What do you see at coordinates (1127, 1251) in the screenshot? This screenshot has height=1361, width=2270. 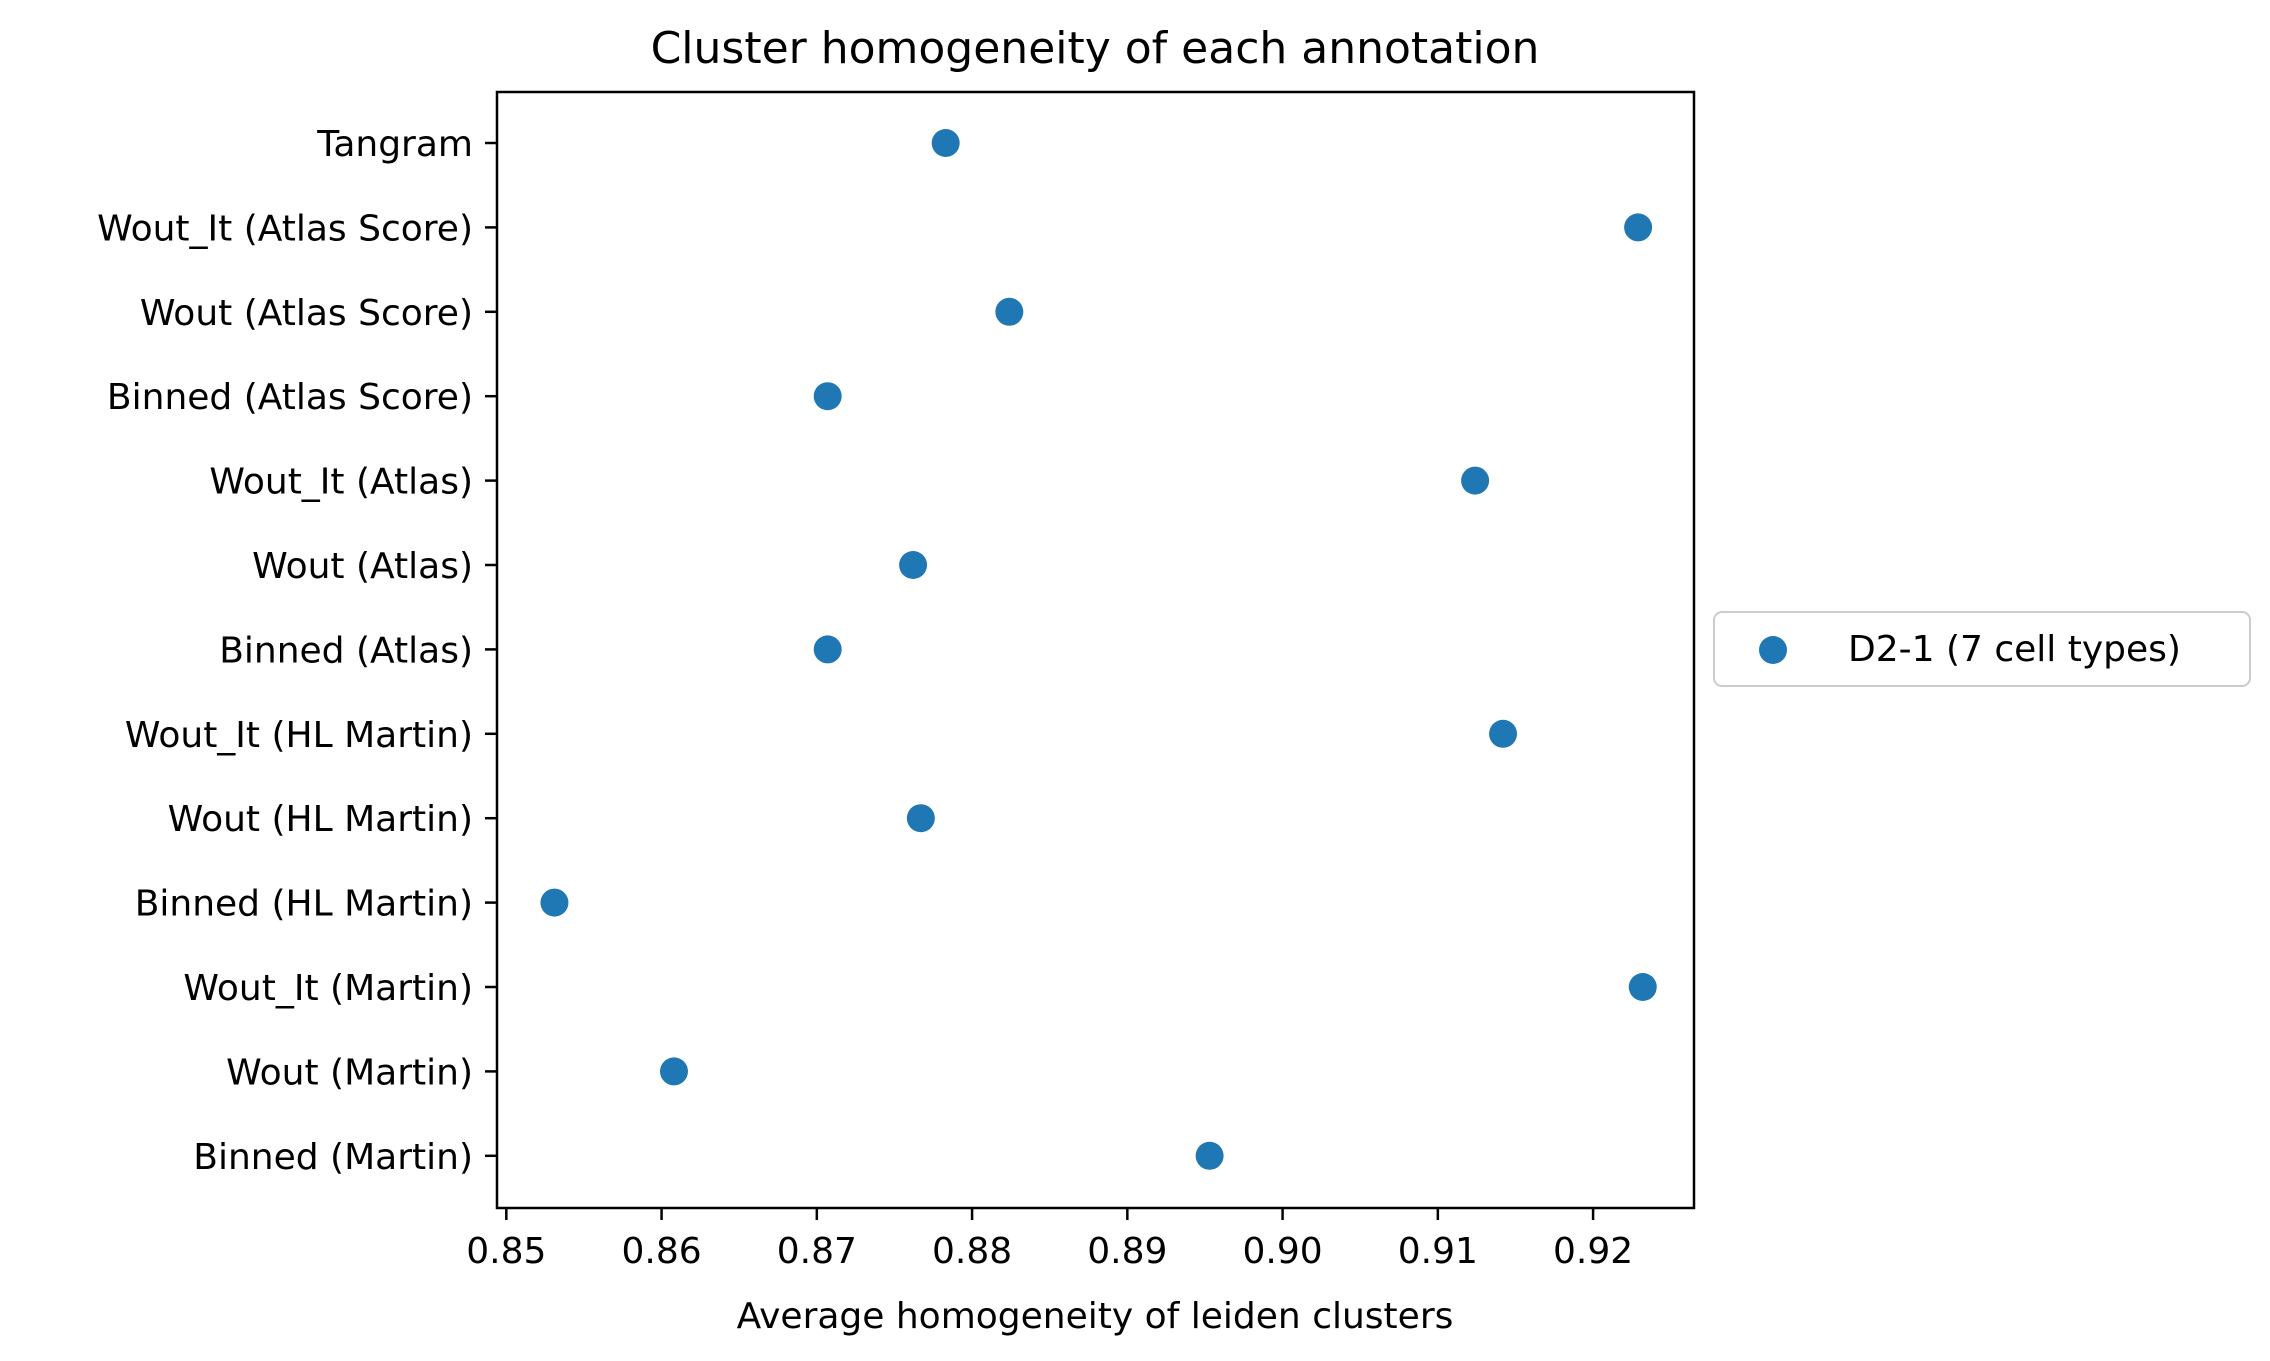 I see `x-tick-label: 0.89` at bounding box center [1127, 1251].